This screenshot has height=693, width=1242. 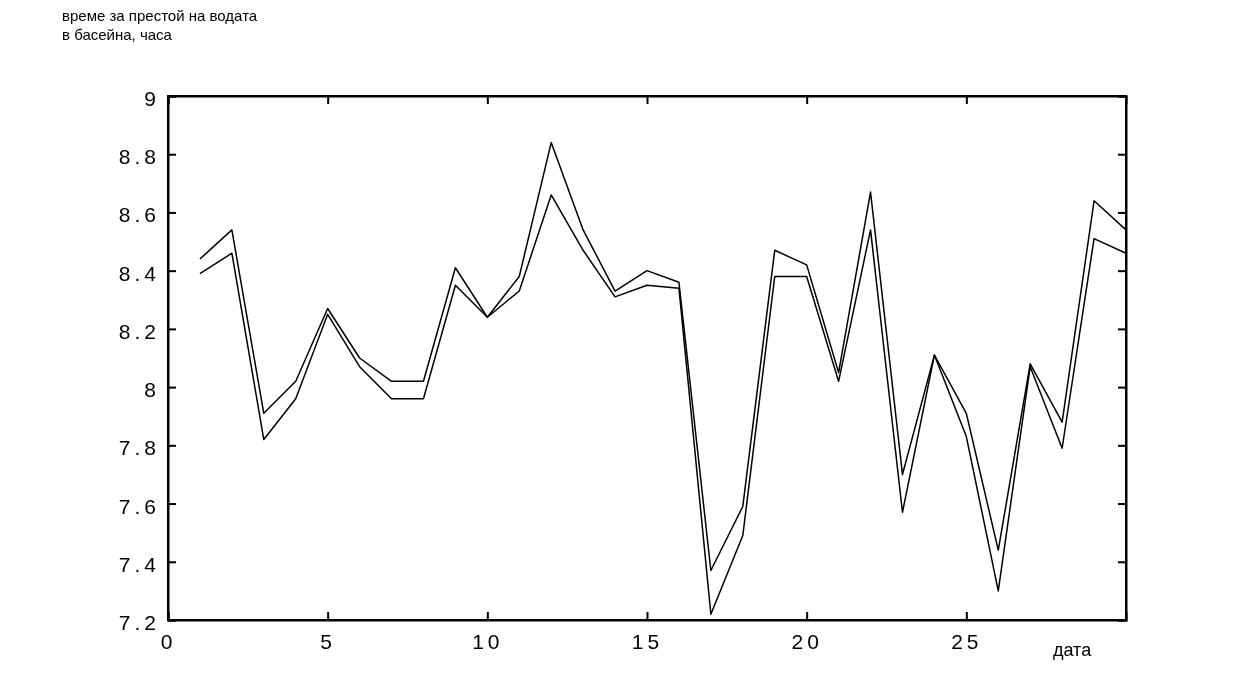 What do you see at coordinates (152, 98) in the screenshot?
I see `y-tick-label: 9` at bounding box center [152, 98].